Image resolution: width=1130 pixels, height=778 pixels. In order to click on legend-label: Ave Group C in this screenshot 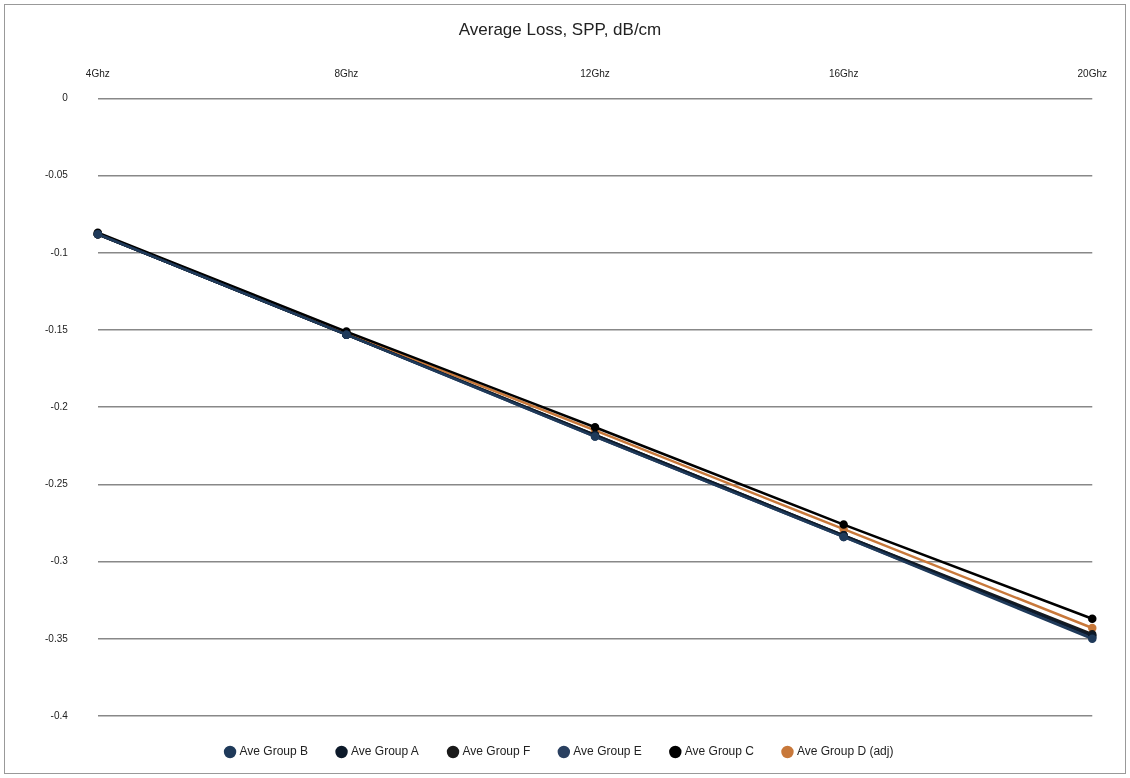, I will do `click(719, 751)`.